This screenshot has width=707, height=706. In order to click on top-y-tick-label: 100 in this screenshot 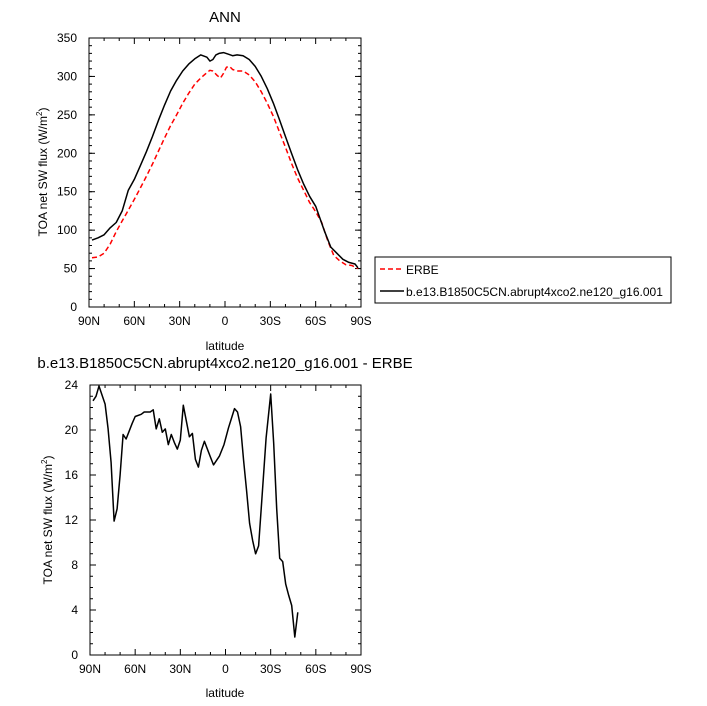, I will do `click(67, 230)`.